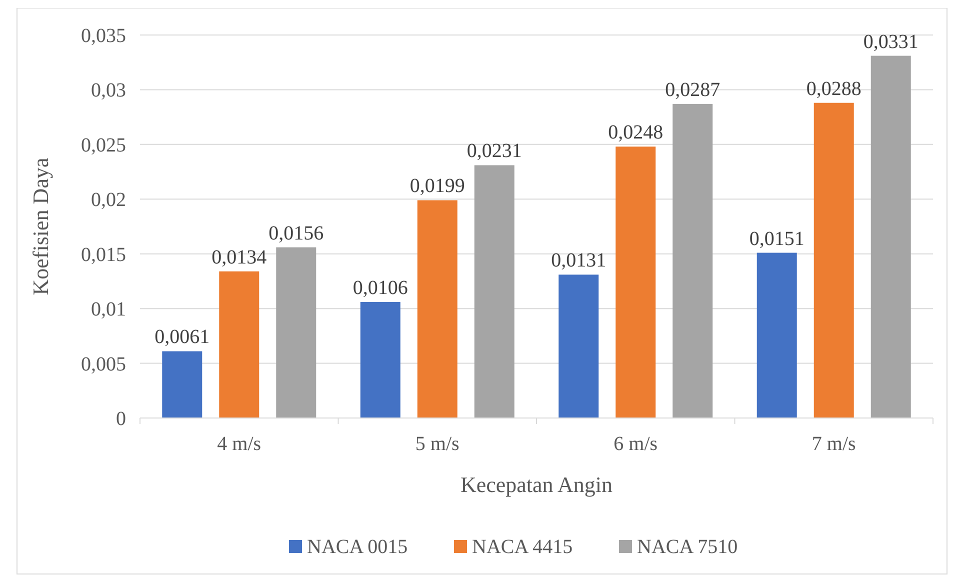 The width and height of the screenshot is (955, 575). Describe the element at coordinates (108, 200) in the screenshot. I see `y-tick-label: 0,02` at that location.